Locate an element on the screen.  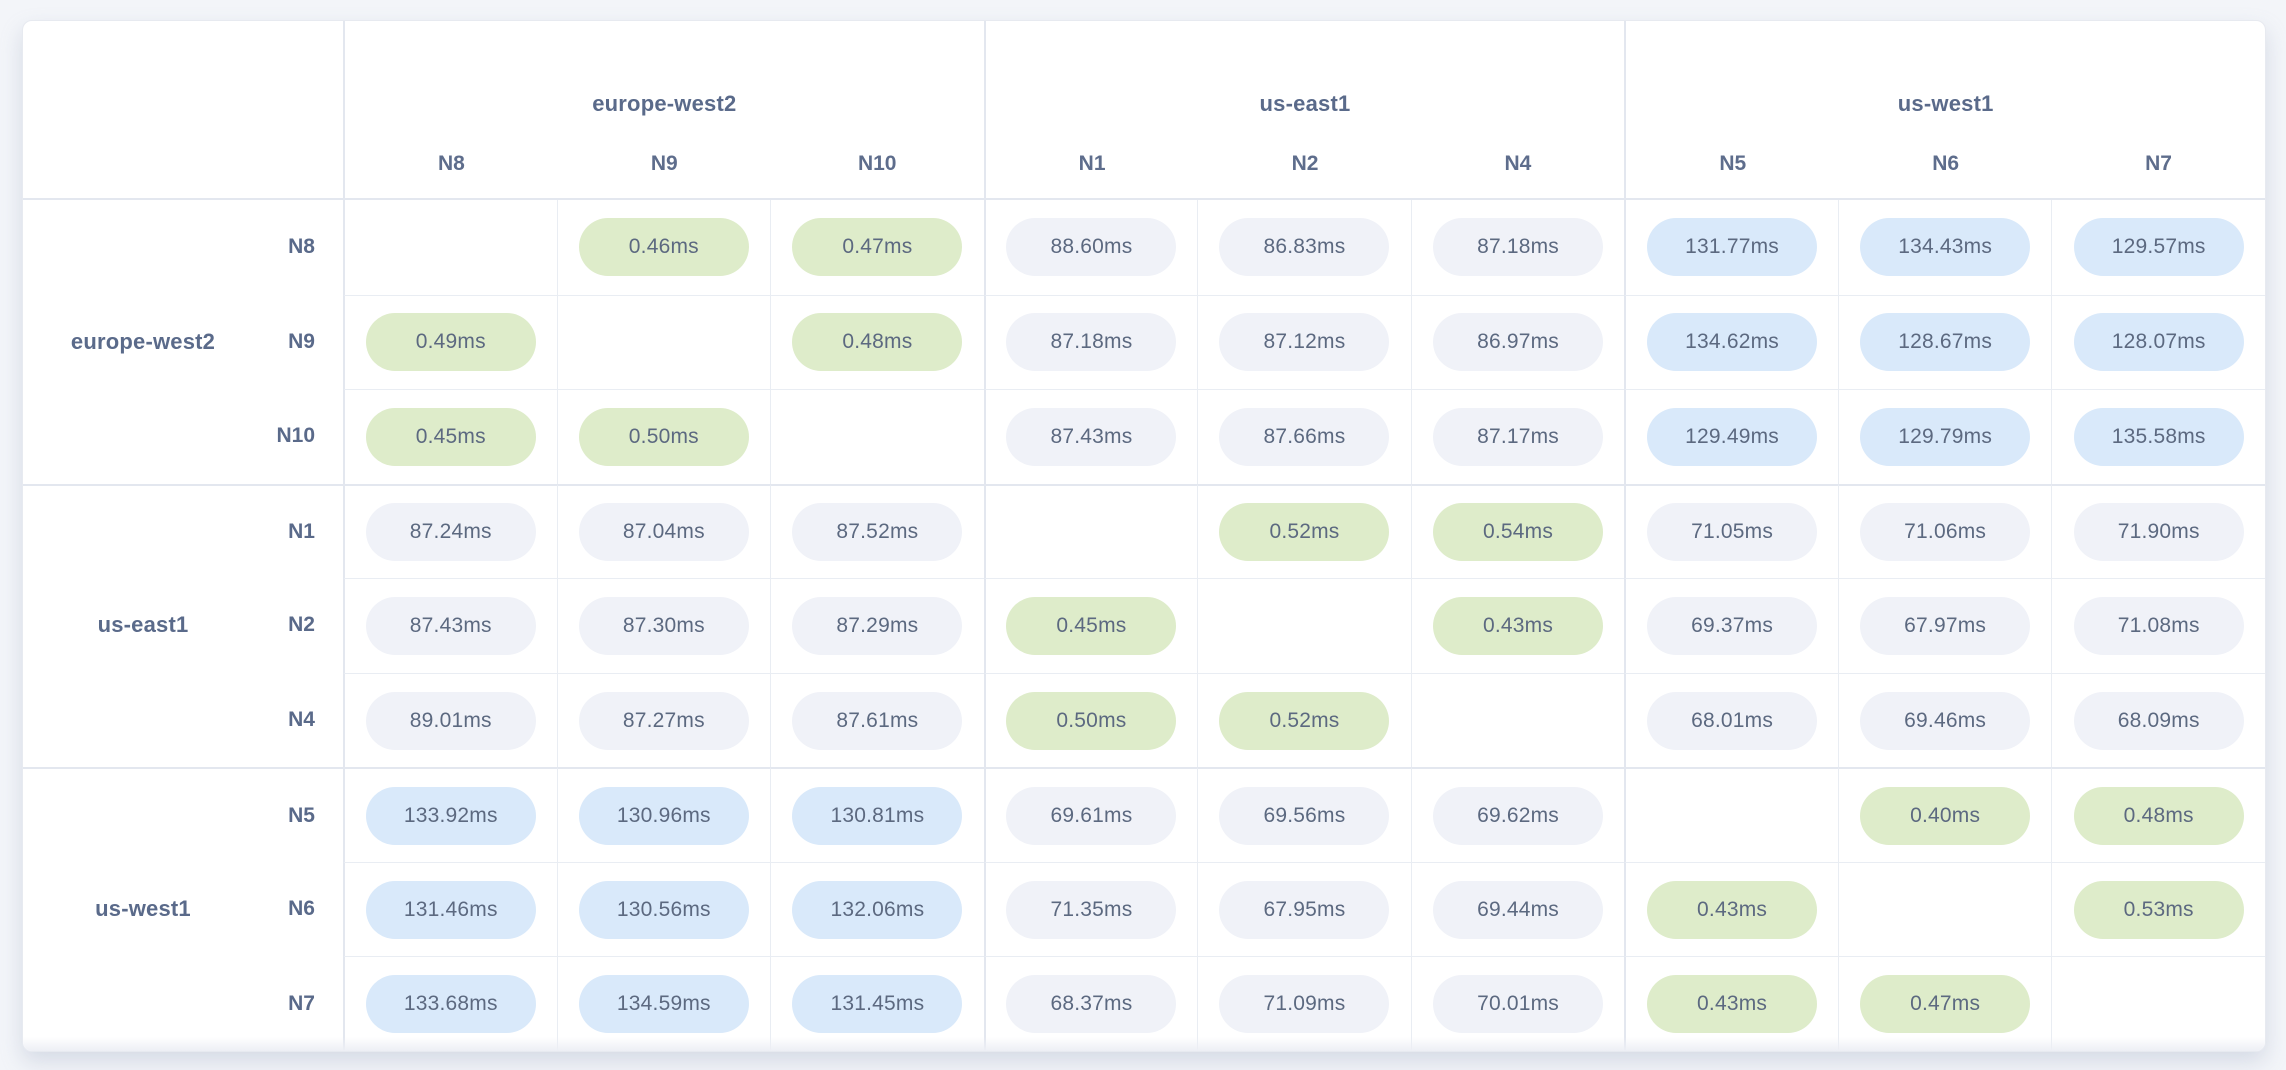
latency-pill: 130.56ms is located at coordinates (663, 909).